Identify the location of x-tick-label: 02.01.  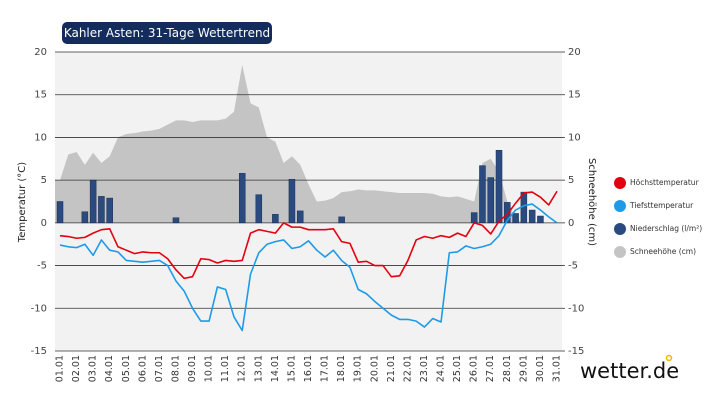
(76, 368).